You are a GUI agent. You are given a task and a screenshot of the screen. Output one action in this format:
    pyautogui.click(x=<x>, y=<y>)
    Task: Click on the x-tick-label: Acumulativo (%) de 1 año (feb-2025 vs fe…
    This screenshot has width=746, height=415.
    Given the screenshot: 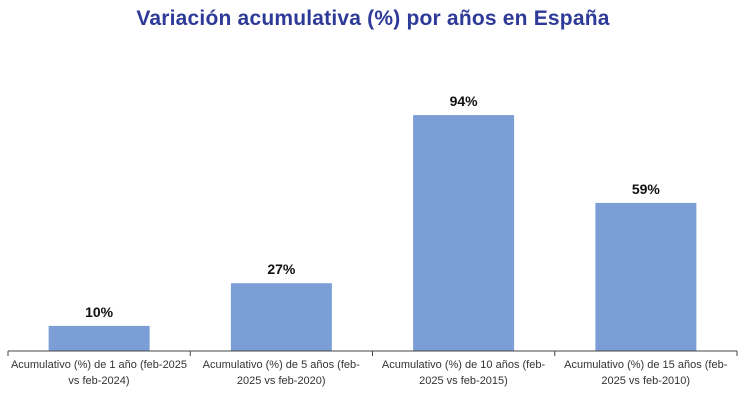 What is the action you would take?
    pyautogui.click(x=99, y=373)
    